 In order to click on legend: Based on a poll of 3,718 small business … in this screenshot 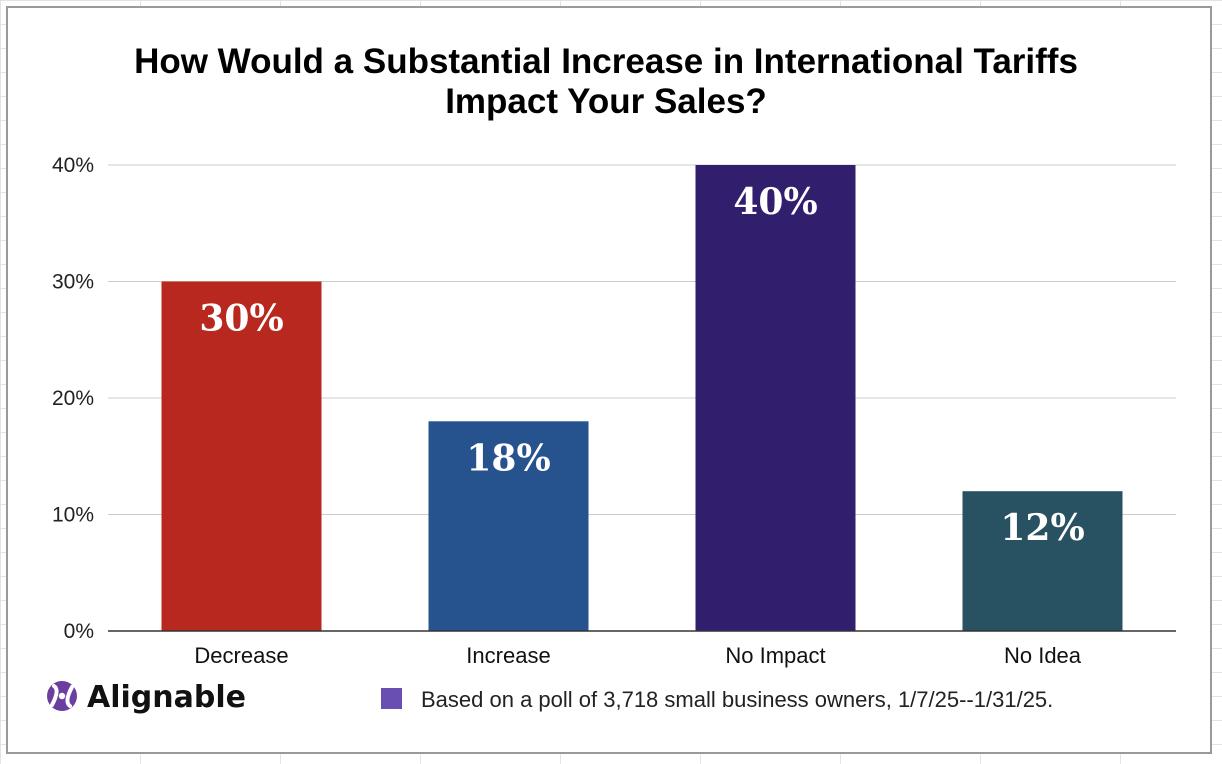, I will do `click(717, 699)`.